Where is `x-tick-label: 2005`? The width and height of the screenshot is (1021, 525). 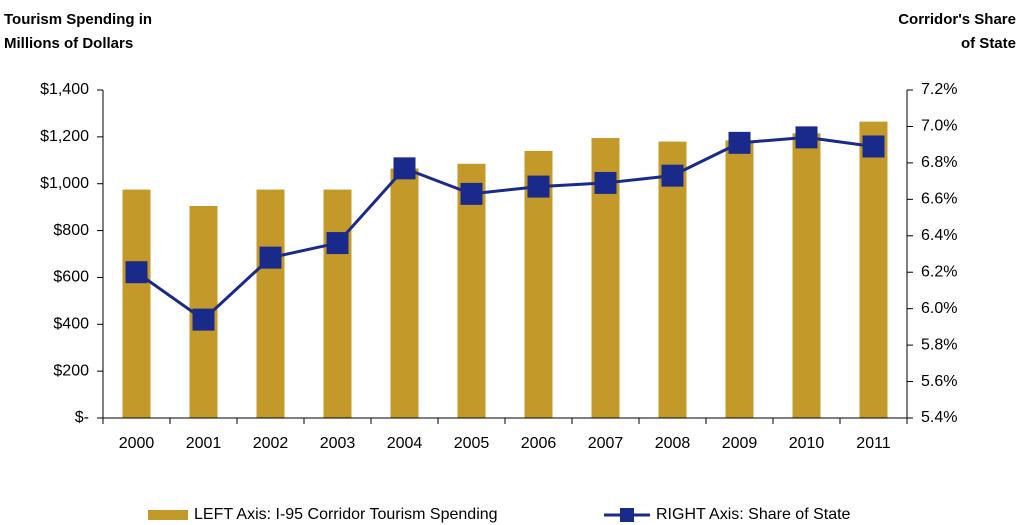
x-tick-label: 2005 is located at coordinates (472, 443).